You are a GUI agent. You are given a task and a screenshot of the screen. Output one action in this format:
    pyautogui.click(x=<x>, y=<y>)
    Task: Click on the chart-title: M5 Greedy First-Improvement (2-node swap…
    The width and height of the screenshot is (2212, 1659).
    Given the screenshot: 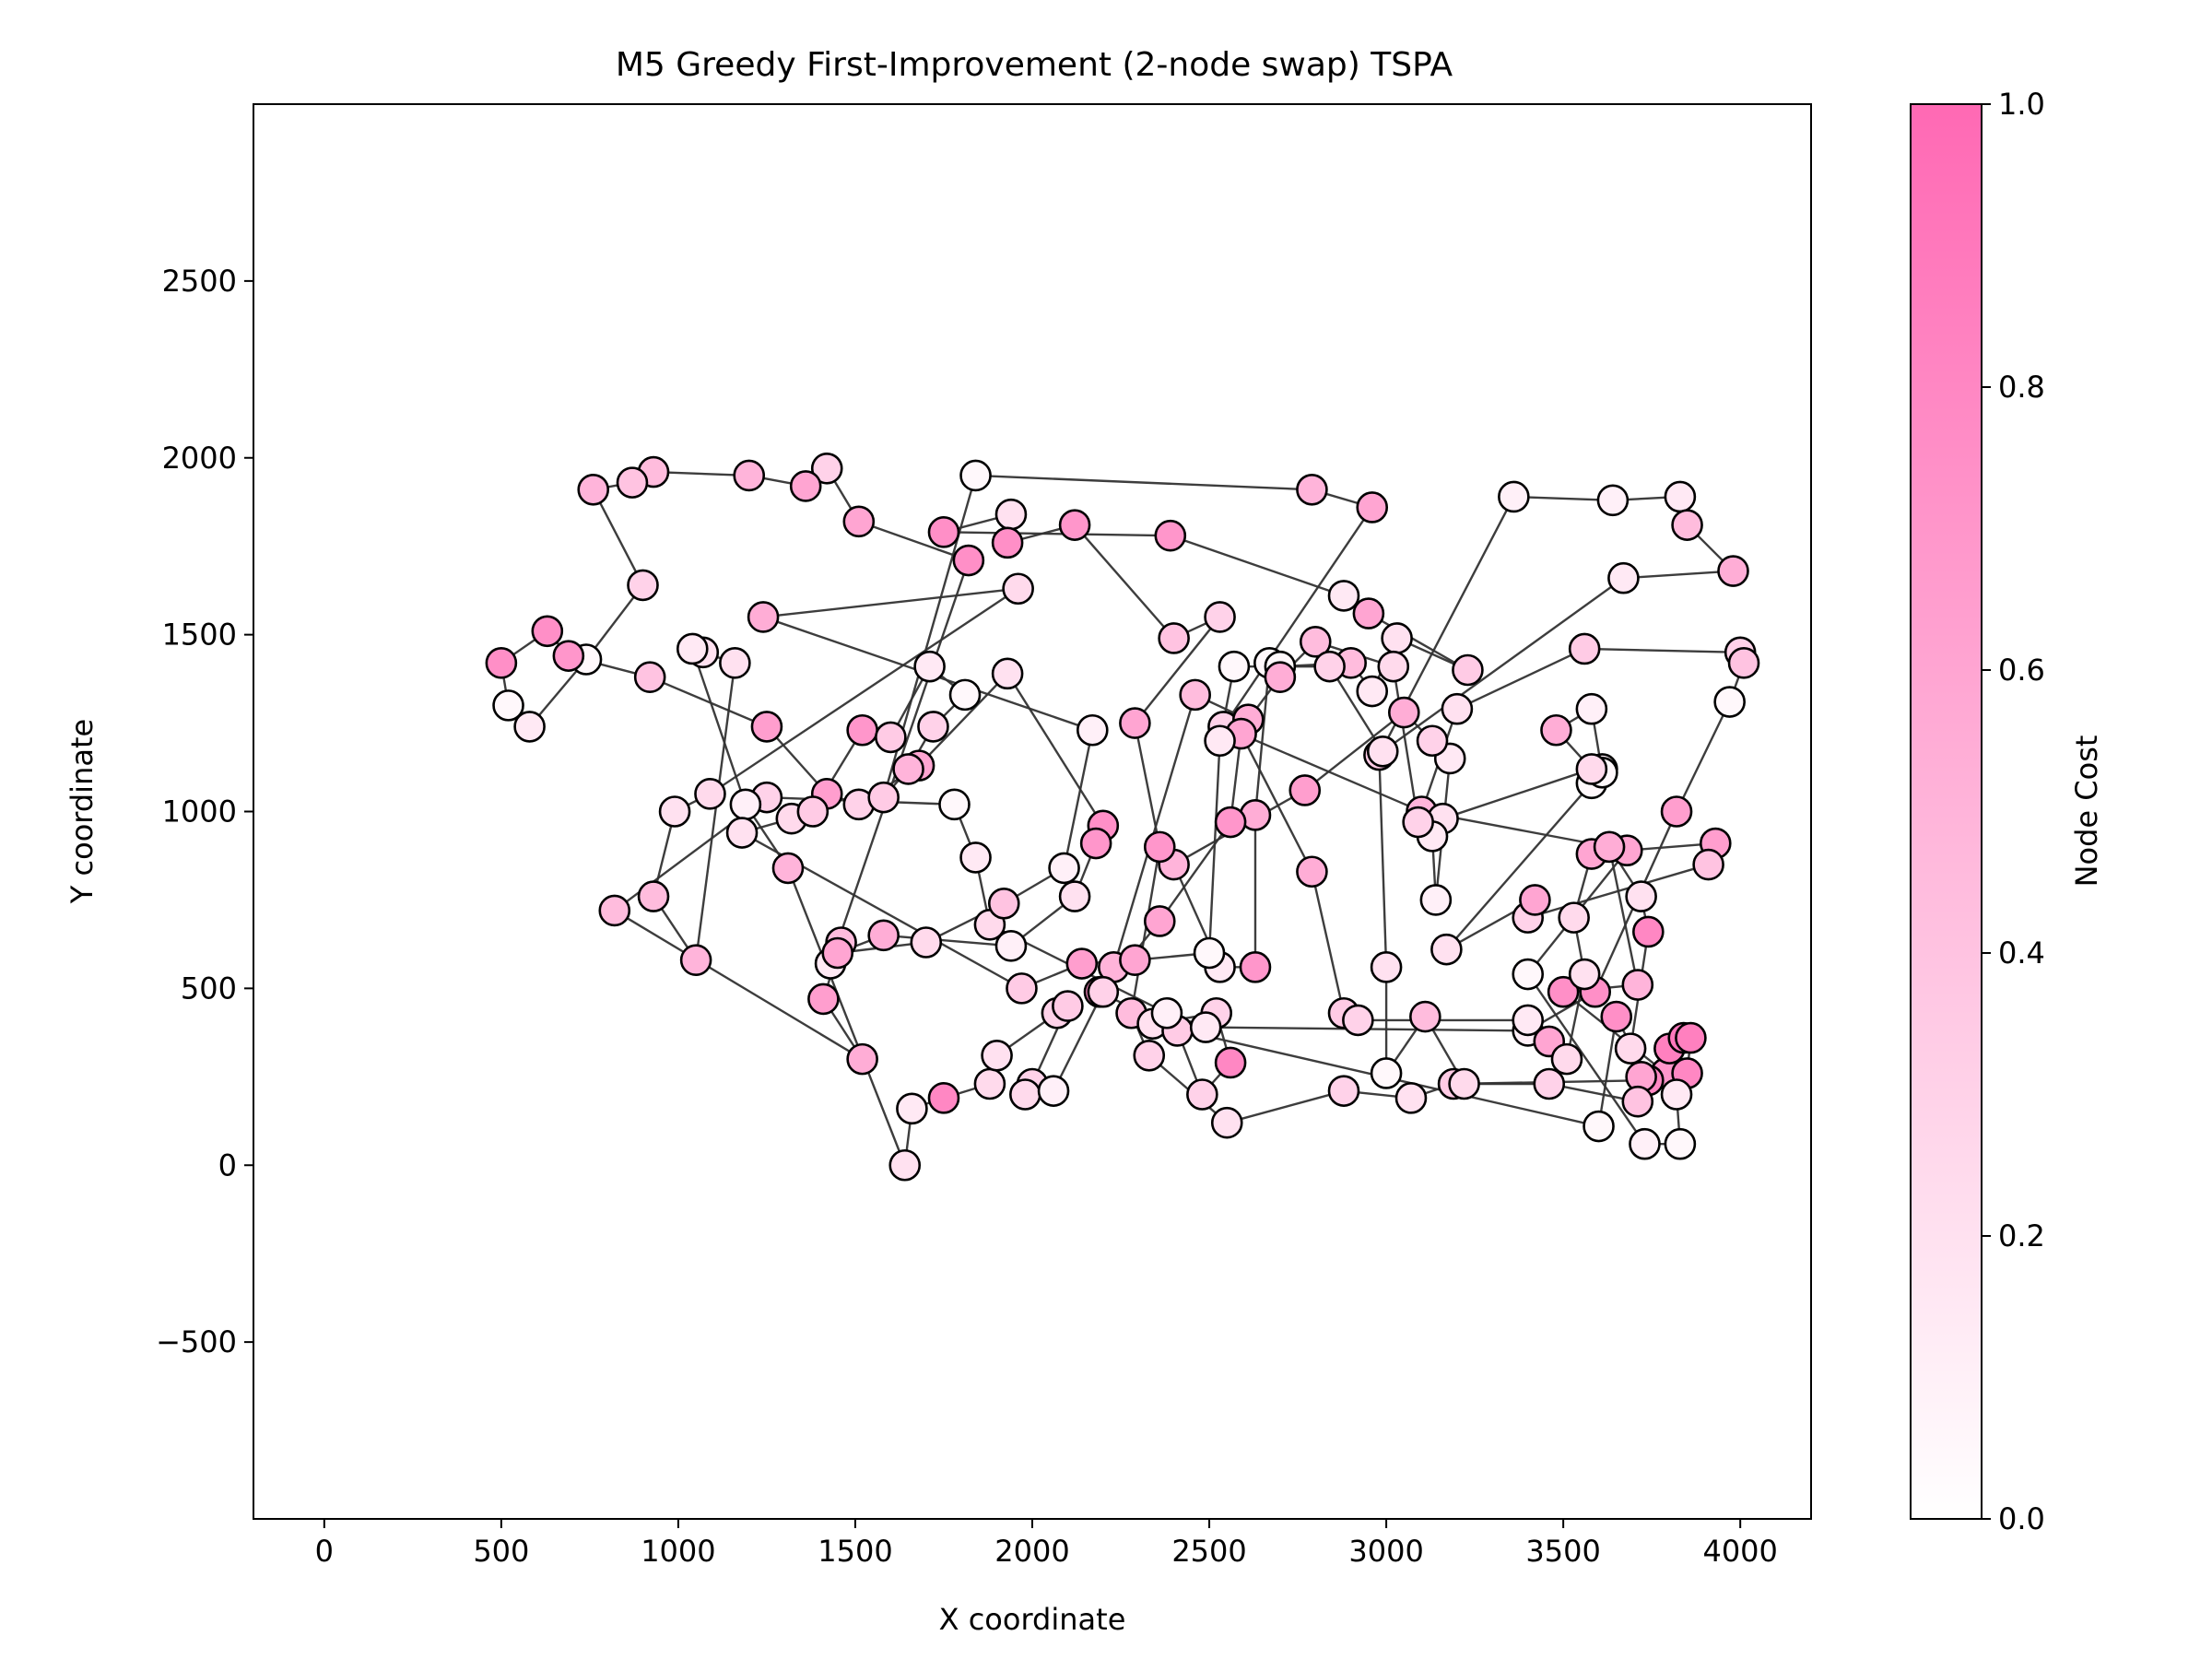 What is the action you would take?
    pyautogui.click(x=1034, y=65)
    